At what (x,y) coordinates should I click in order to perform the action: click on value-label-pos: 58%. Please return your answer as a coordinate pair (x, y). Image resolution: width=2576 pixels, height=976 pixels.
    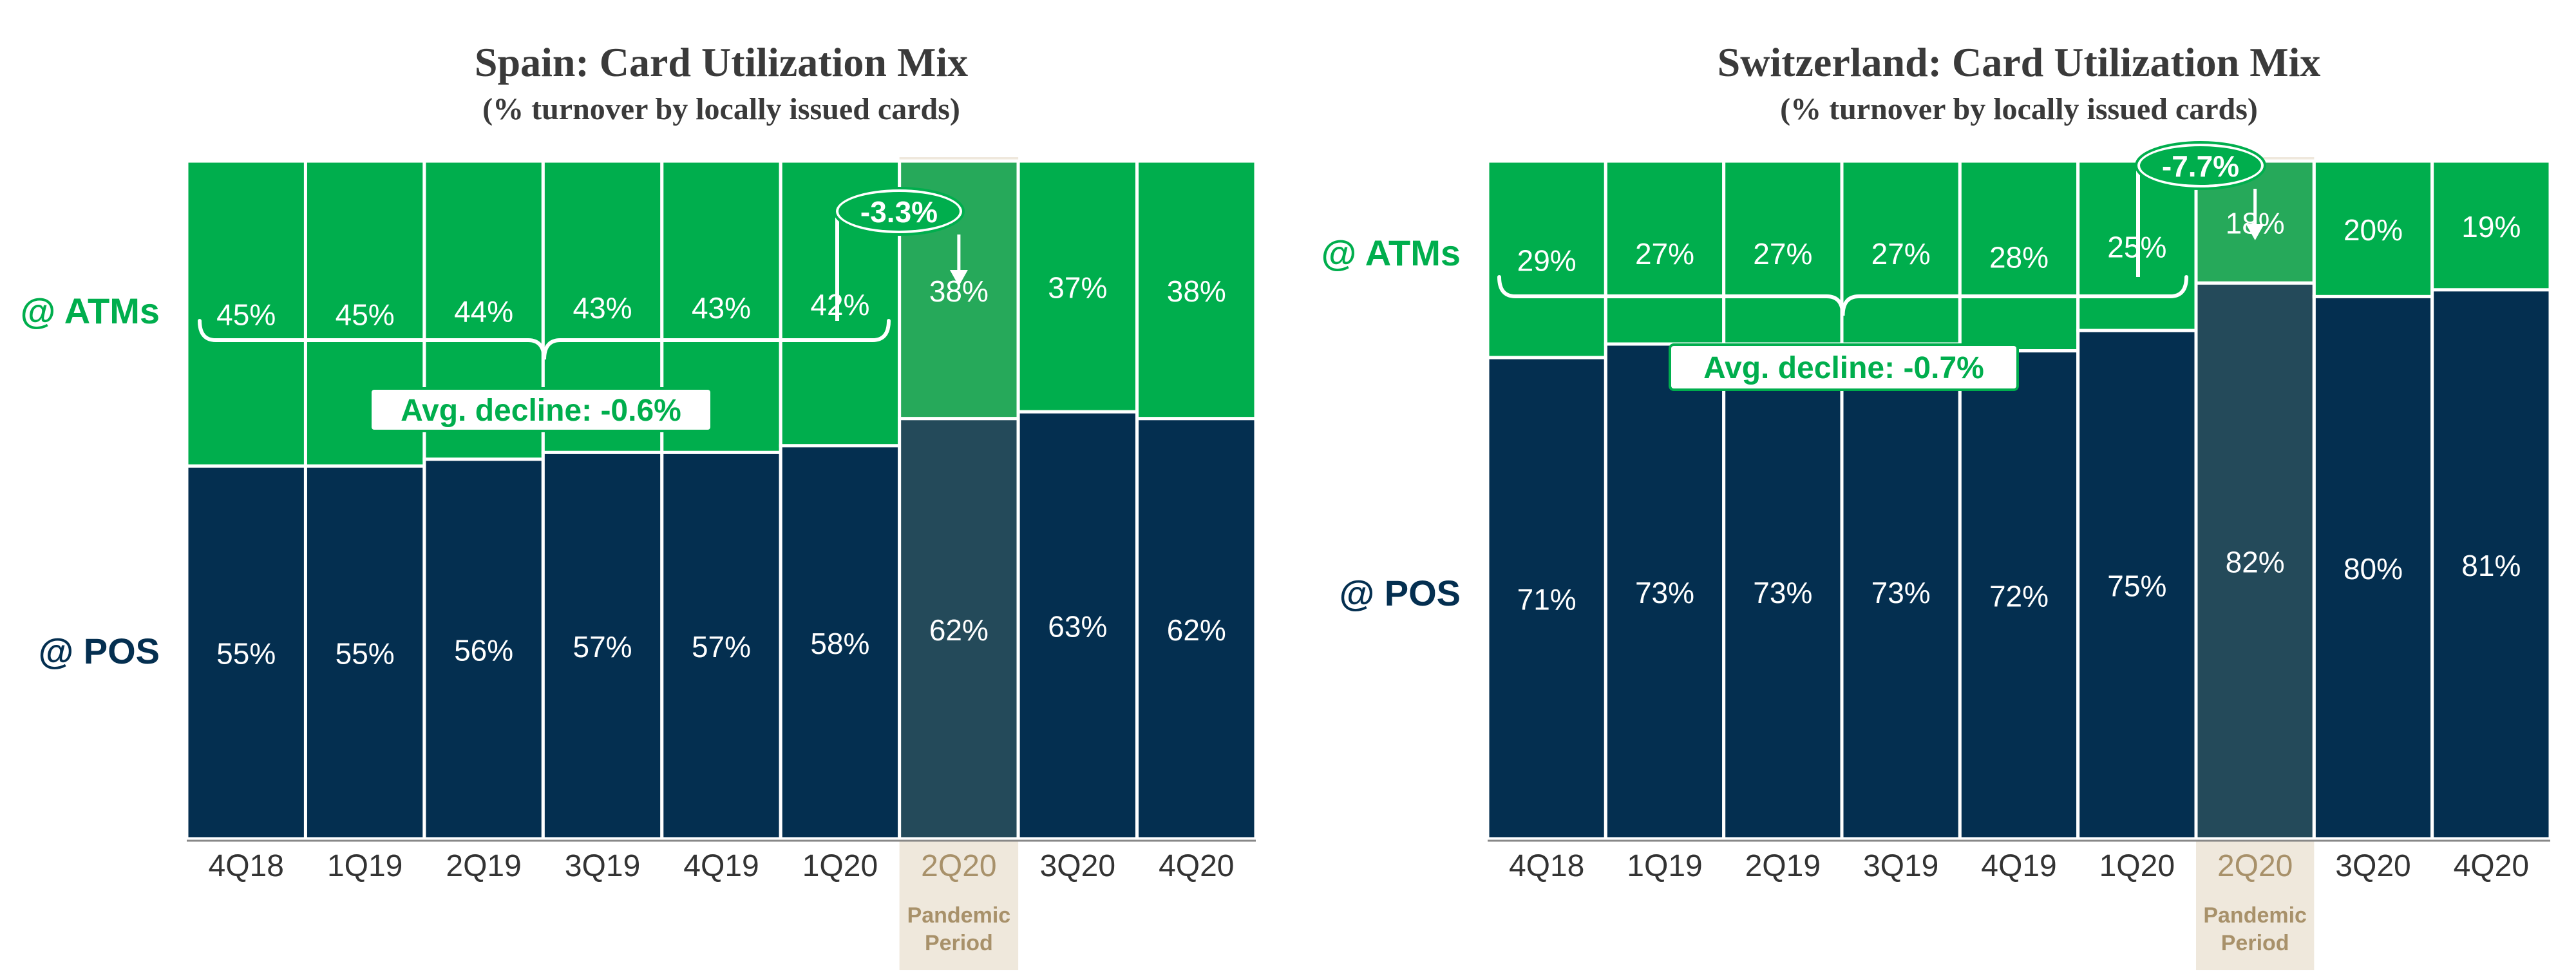
    Looking at the image, I should click on (840, 643).